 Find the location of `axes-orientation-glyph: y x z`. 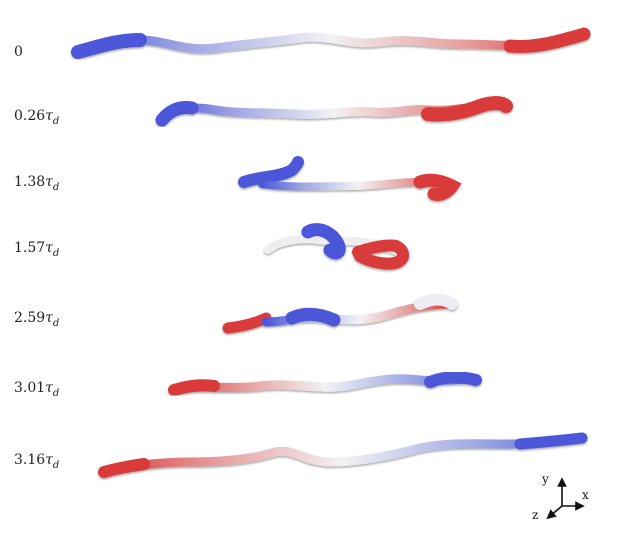

axes-orientation-glyph: y x z is located at coordinates (561, 498).